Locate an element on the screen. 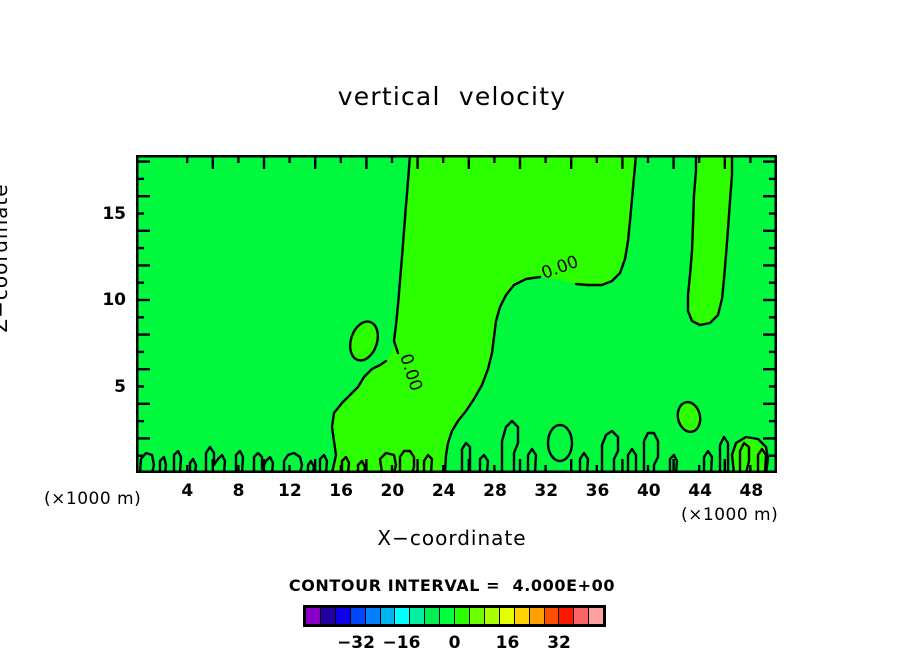 This screenshot has height=654, width=904. colorbar-tick-label: −16 is located at coordinates (401, 643).